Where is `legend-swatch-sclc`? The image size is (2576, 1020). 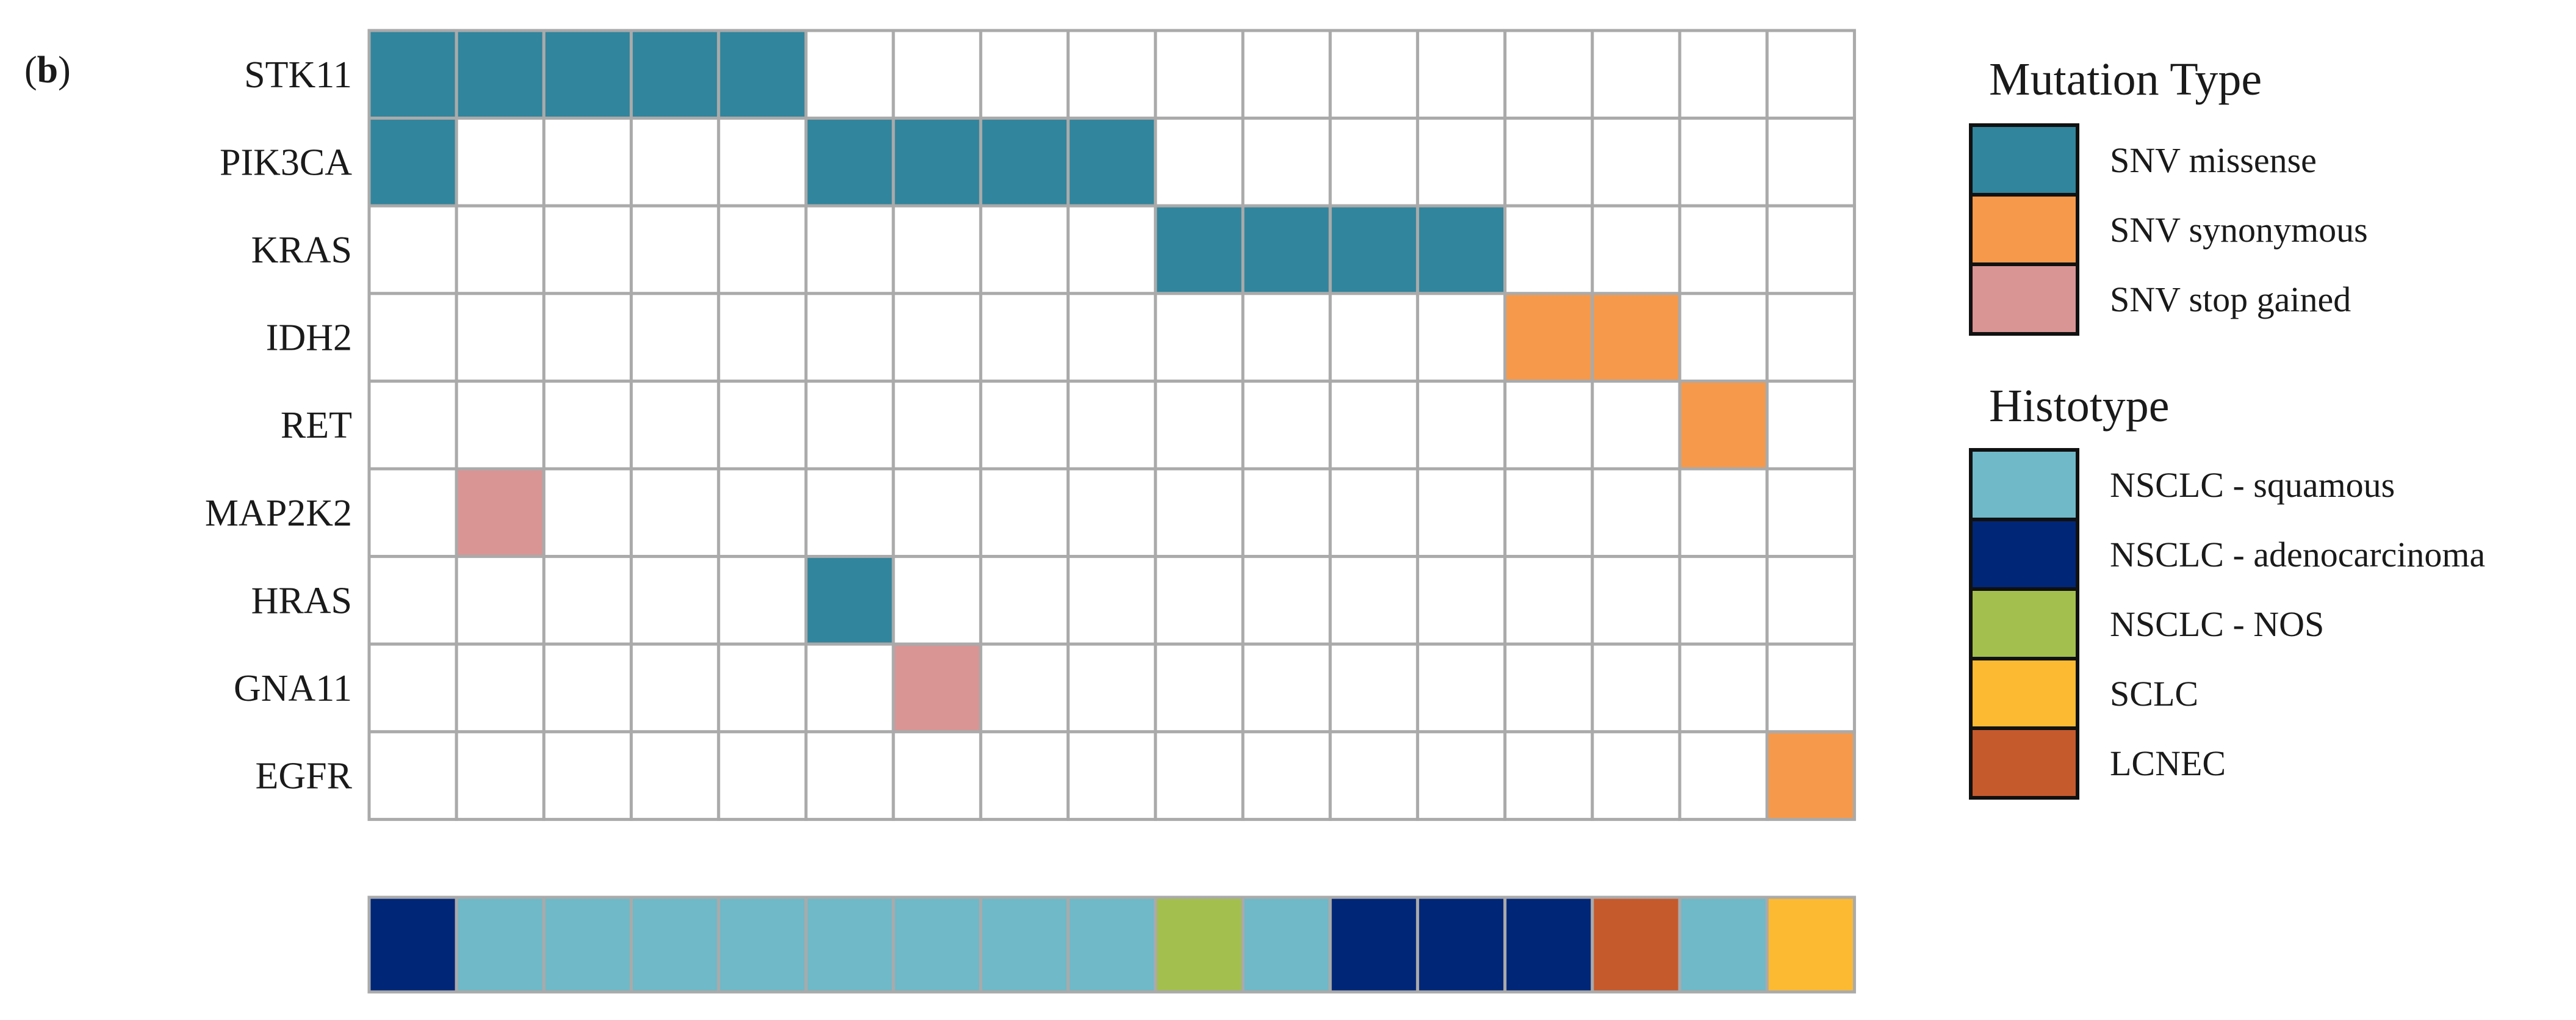 legend-swatch-sclc is located at coordinates (2024, 693).